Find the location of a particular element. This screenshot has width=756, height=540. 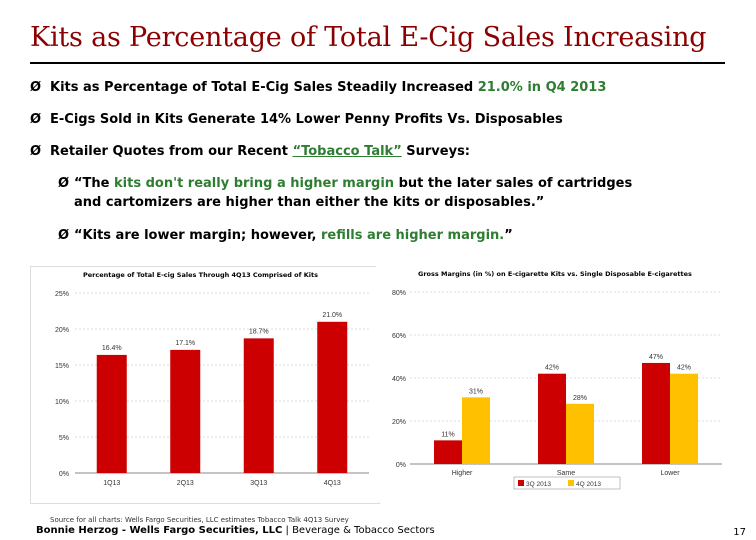

data-label: 17.1% is located at coordinates (185, 343).